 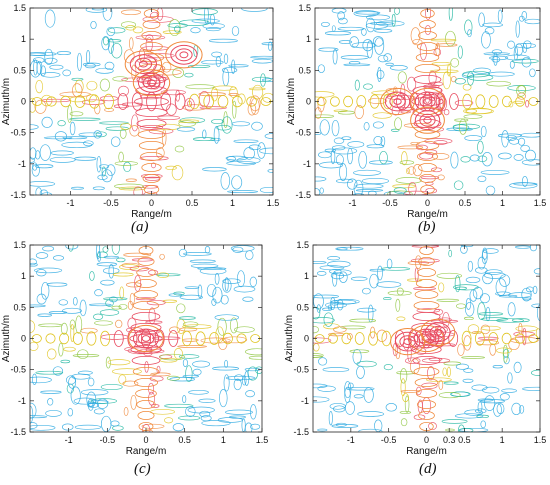 What do you see at coordinates (194, 101) in the screenshot?
I see `range-sidelobe` at bounding box center [194, 101].